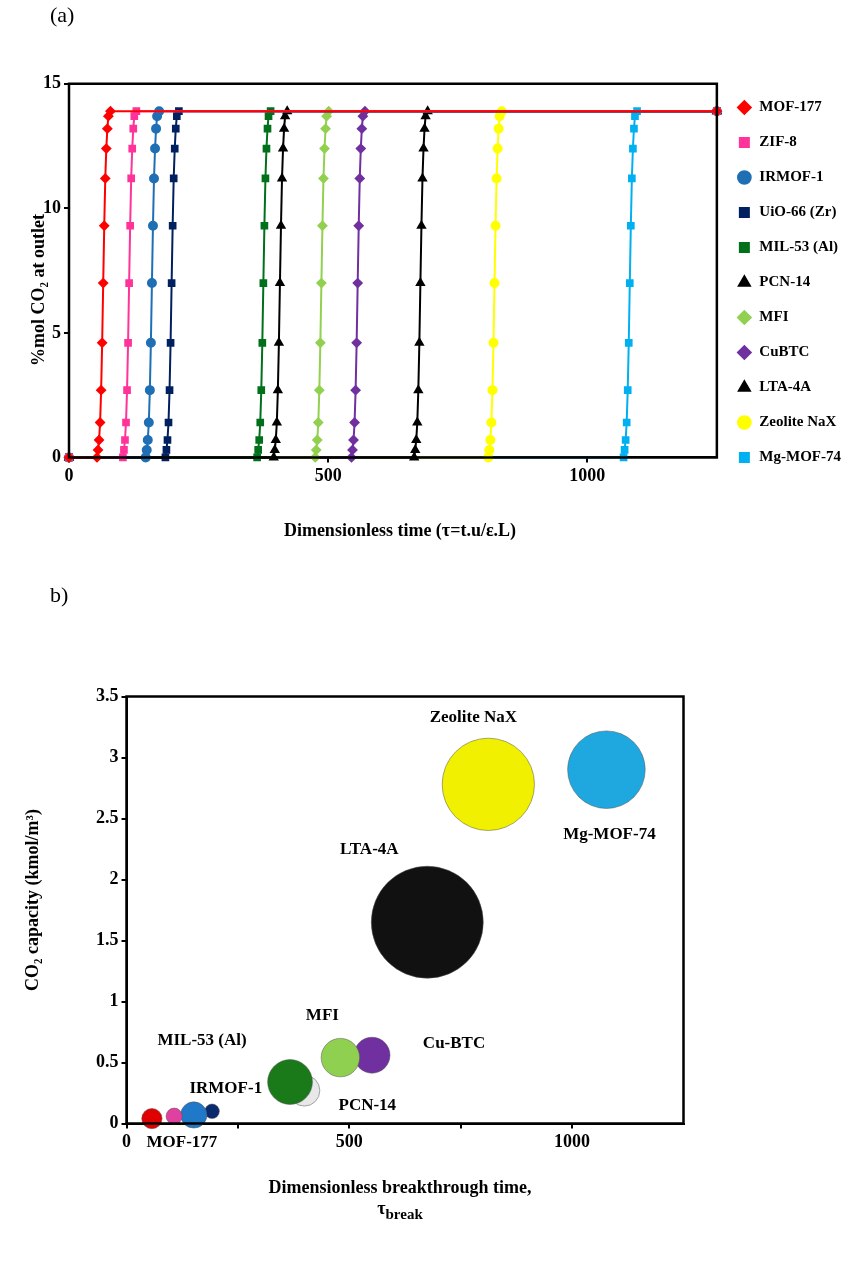 The width and height of the screenshot is (856, 1269). Describe the element at coordinates (226, 1088) in the screenshot. I see `series-label: IRMOF-1` at that location.